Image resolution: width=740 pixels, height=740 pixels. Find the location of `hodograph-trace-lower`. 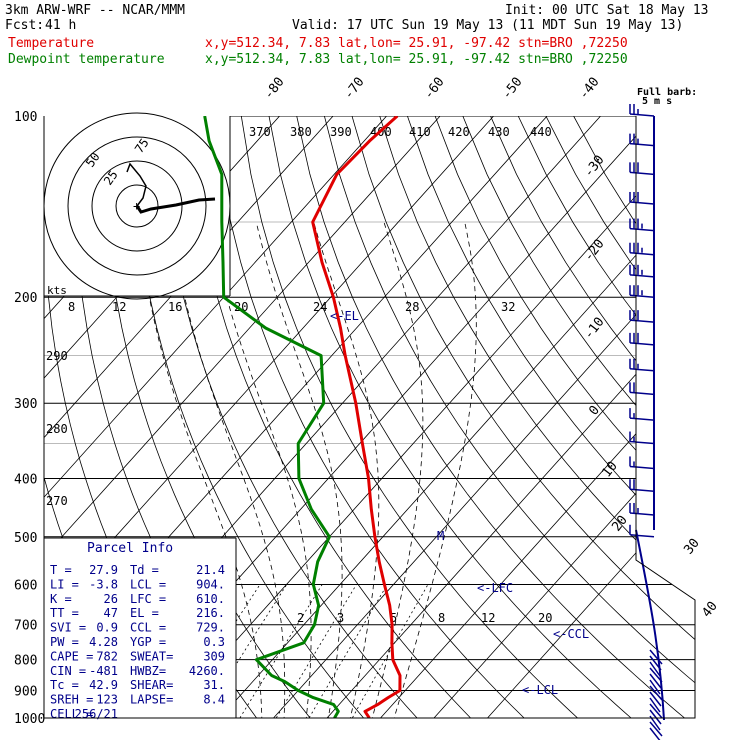

hodograph-trace-lower is located at coordinates (136, 184).